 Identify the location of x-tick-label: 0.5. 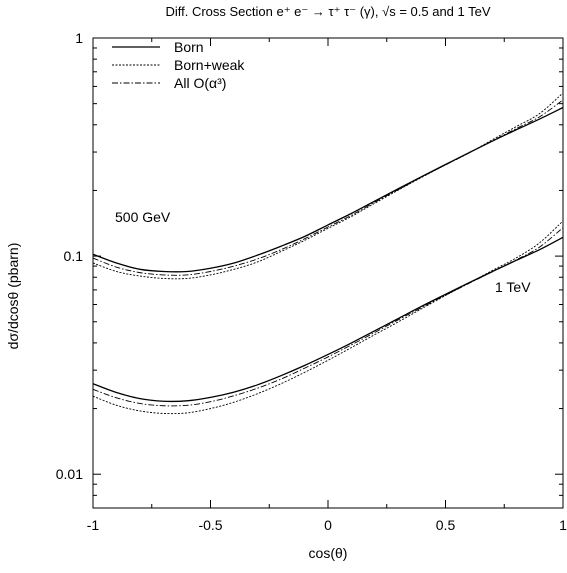
(446, 525).